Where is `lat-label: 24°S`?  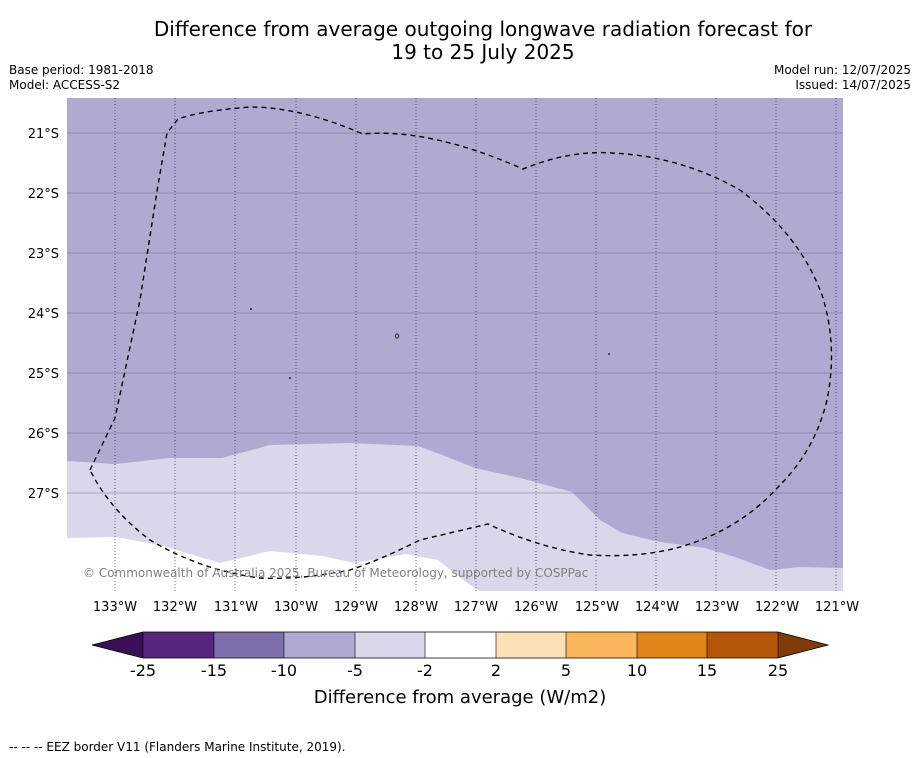
lat-label: 24°S is located at coordinates (43, 314).